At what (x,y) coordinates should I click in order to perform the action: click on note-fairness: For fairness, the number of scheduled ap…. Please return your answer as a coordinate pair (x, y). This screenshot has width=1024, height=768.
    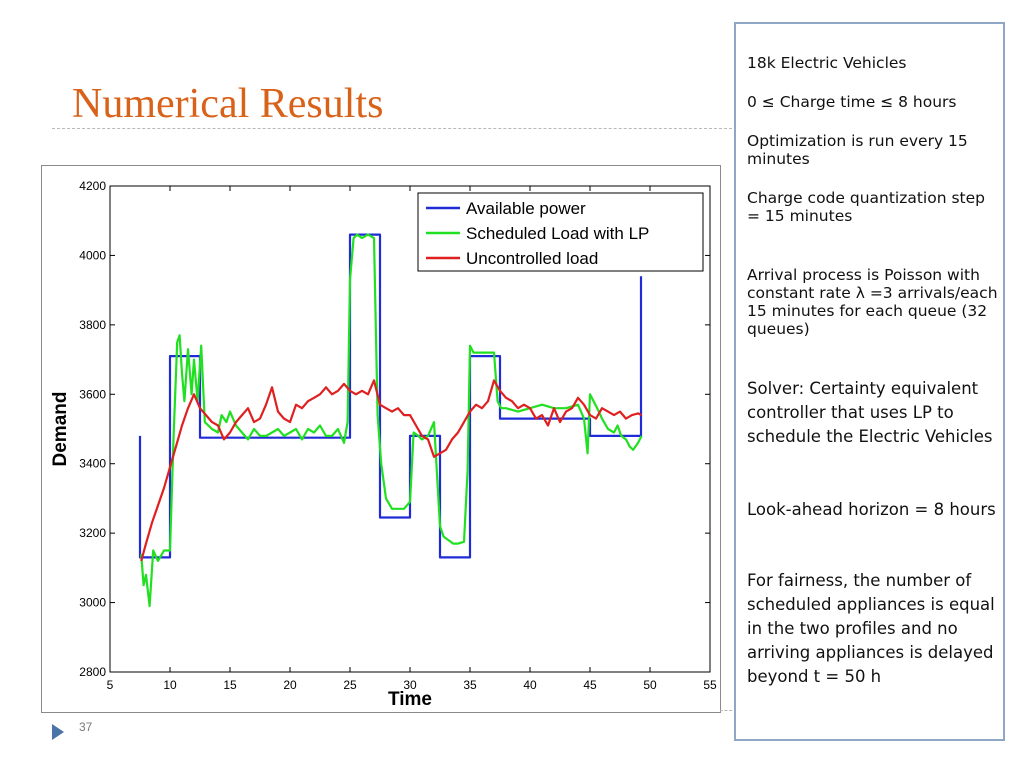
    Looking at the image, I should click on (871, 628).